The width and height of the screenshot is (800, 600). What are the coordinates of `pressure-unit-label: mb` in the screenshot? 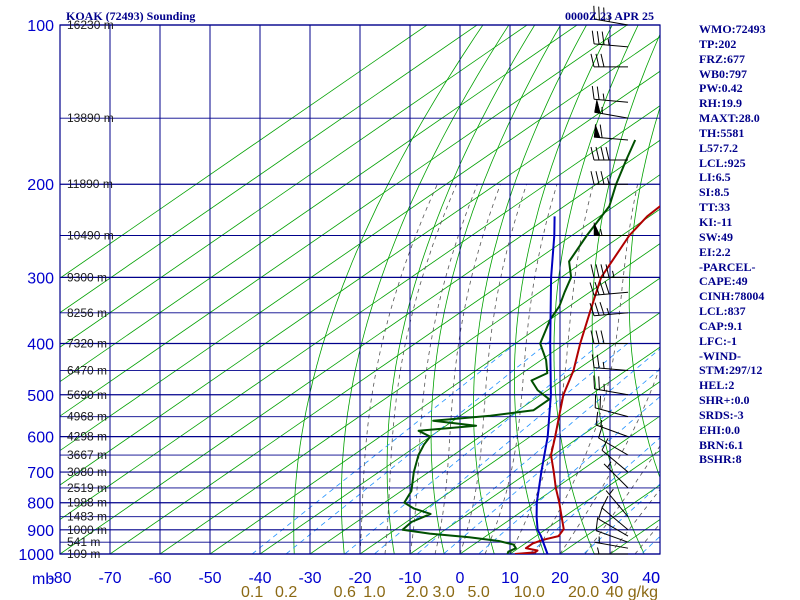 It's located at (43, 579).